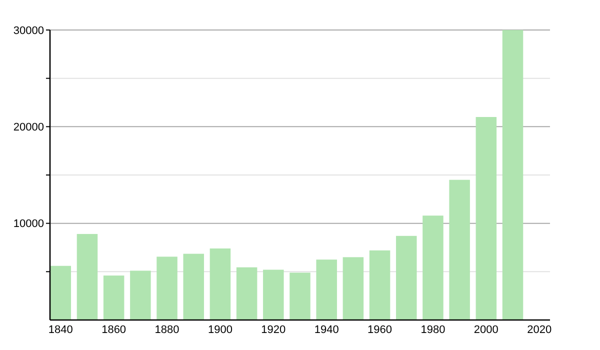 This screenshot has width=600, height=350. Describe the element at coordinates (486, 330) in the screenshot. I see `x-tick-label: 2000` at that location.